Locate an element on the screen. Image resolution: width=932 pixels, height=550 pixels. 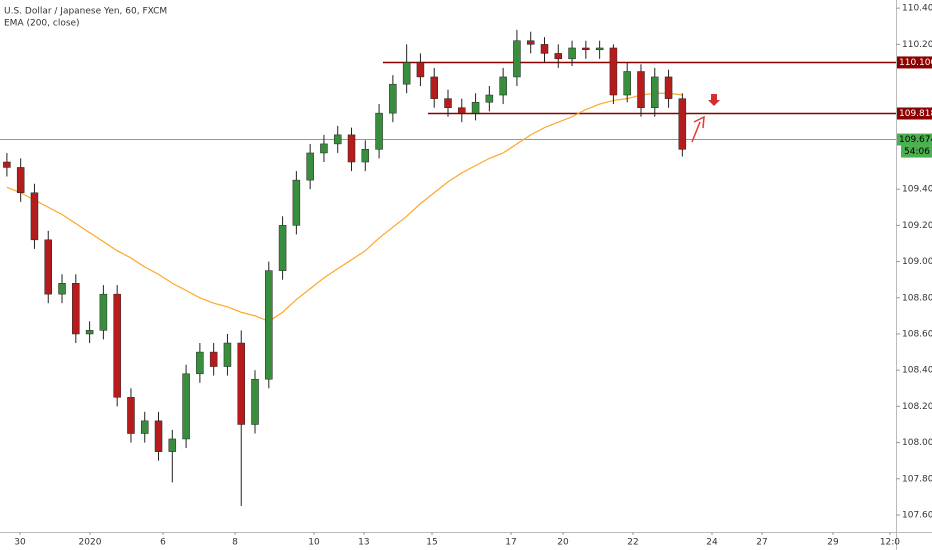
y-tick-label: 107.600 is located at coordinates (917, 515).